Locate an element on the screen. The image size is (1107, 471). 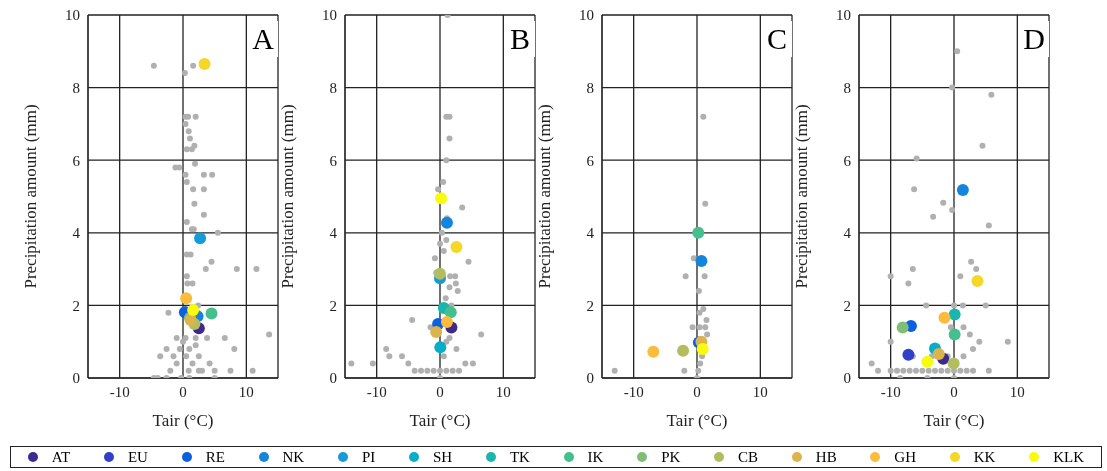
chart-title: A is located at coordinates (263, 39).